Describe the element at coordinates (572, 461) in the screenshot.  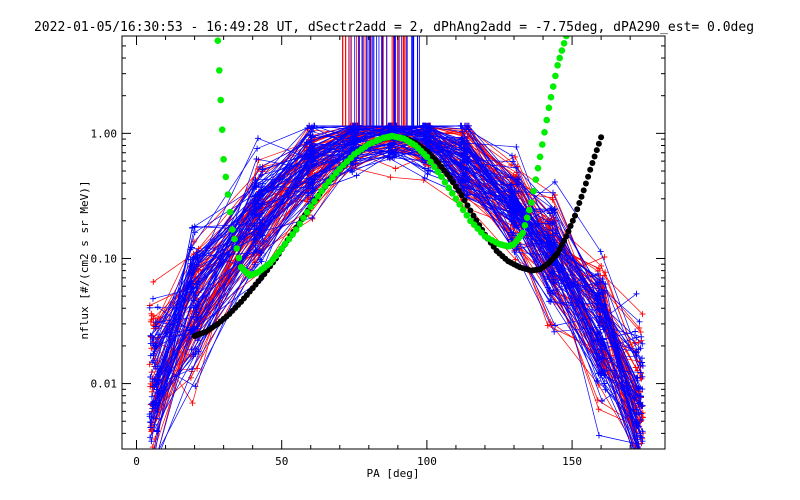
I see `x-tick-label: 150` at that location.